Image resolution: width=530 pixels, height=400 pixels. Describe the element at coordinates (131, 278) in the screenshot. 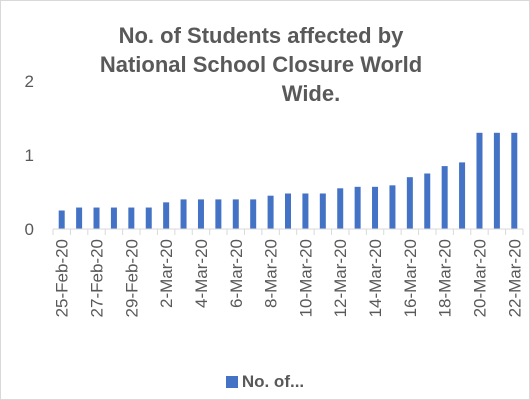

I see `x-tick-label: 29-Feb-20` at that location.